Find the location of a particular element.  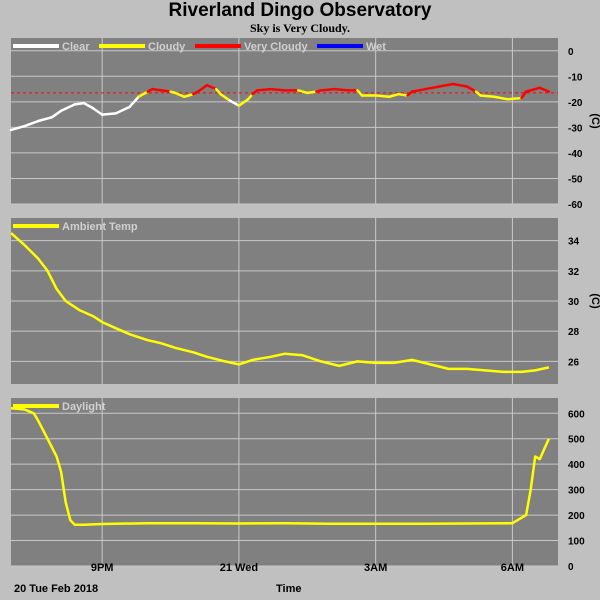

x-tick-label: 6AM is located at coordinates (512, 567).